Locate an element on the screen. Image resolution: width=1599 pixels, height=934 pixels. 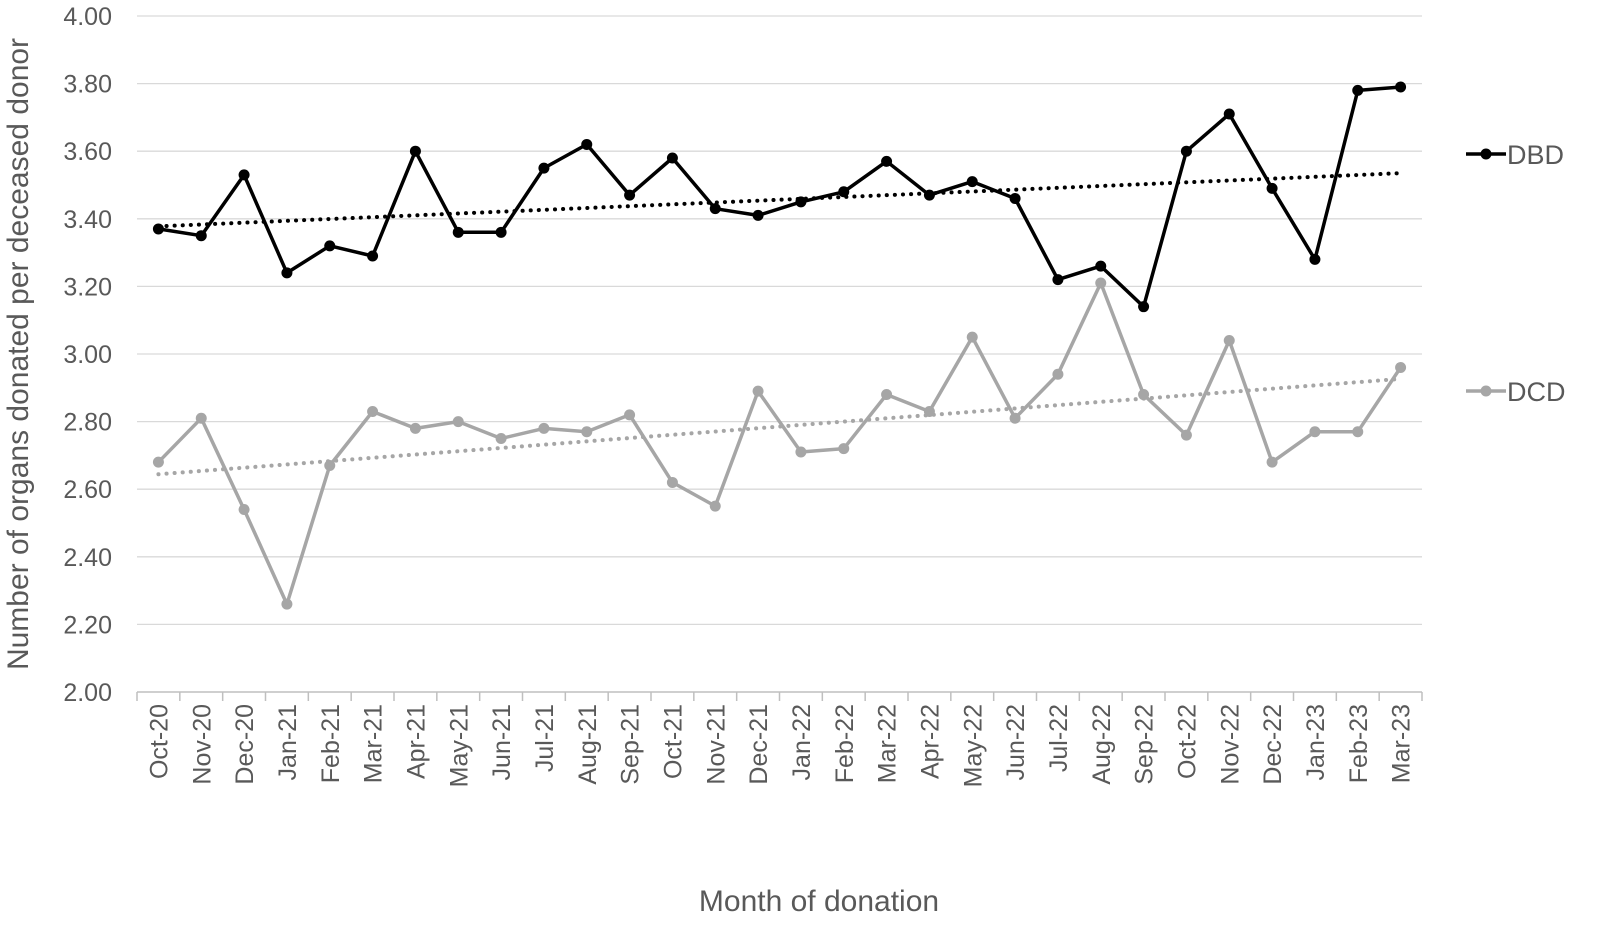
x-tick-label: Sep-21 is located at coordinates (631, 744).